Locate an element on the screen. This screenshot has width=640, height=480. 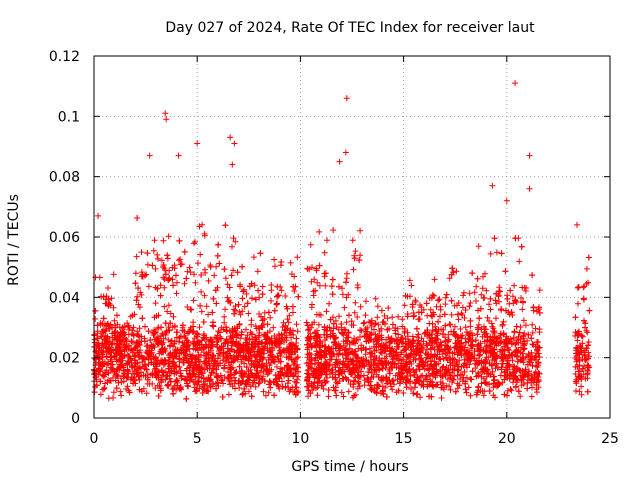
y-tick-label: 0.02 is located at coordinates (64, 359).